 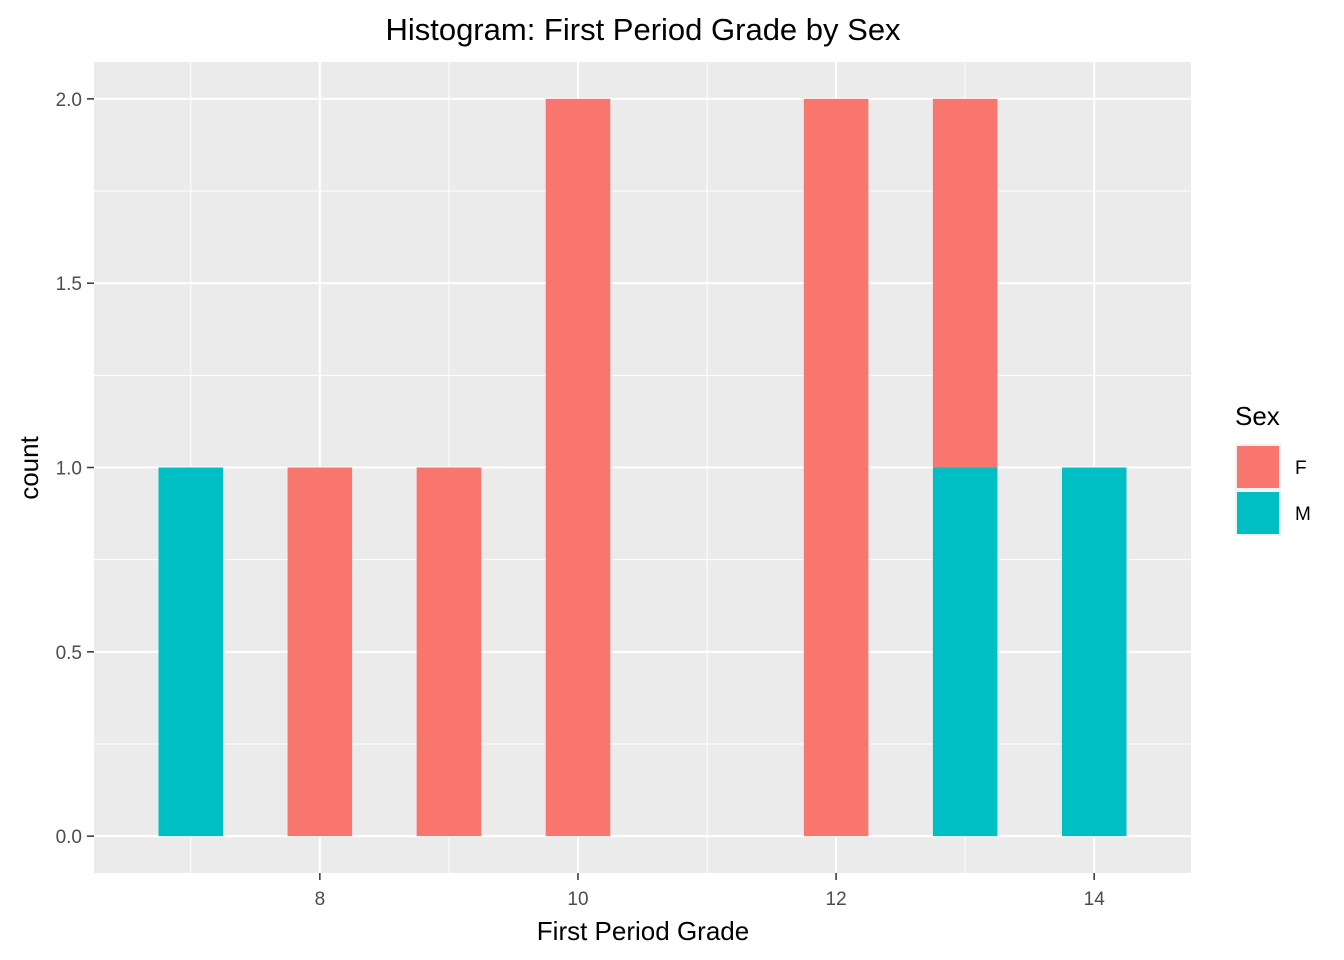 I want to click on x-axis-title: First Period Grade, so click(x=643, y=931).